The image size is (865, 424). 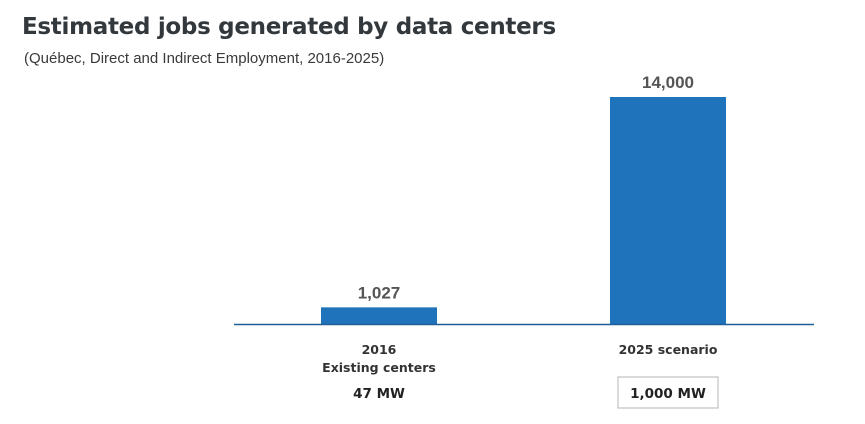 What do you see at coordinates (379, 349) in the screenshot?
I see `category-label-0: 2016` at bounding box center [379, 349].